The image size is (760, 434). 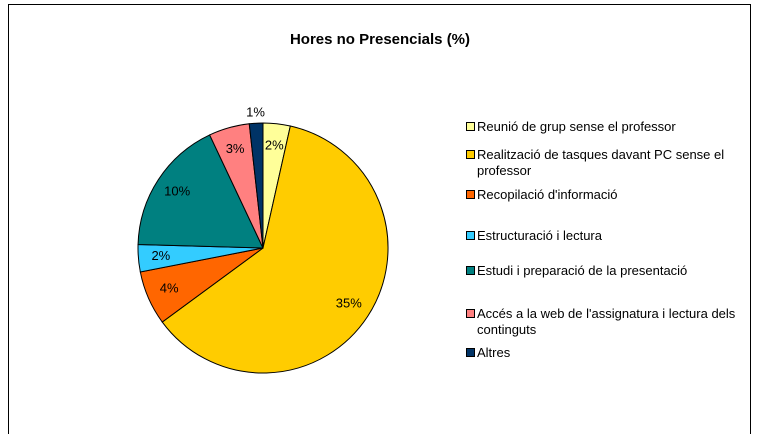 What do you see at coordinates (611, 236) in the screenshot?
I see `legend-entry: Estructuració i lectura` at bounding box center [611, 236].